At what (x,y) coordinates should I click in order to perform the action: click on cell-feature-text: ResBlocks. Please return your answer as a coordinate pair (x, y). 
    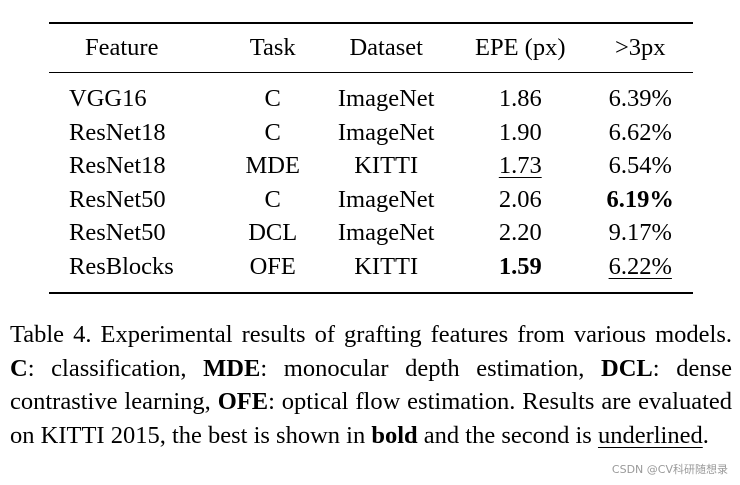
    Looking at the image, I should click on (121, 266).